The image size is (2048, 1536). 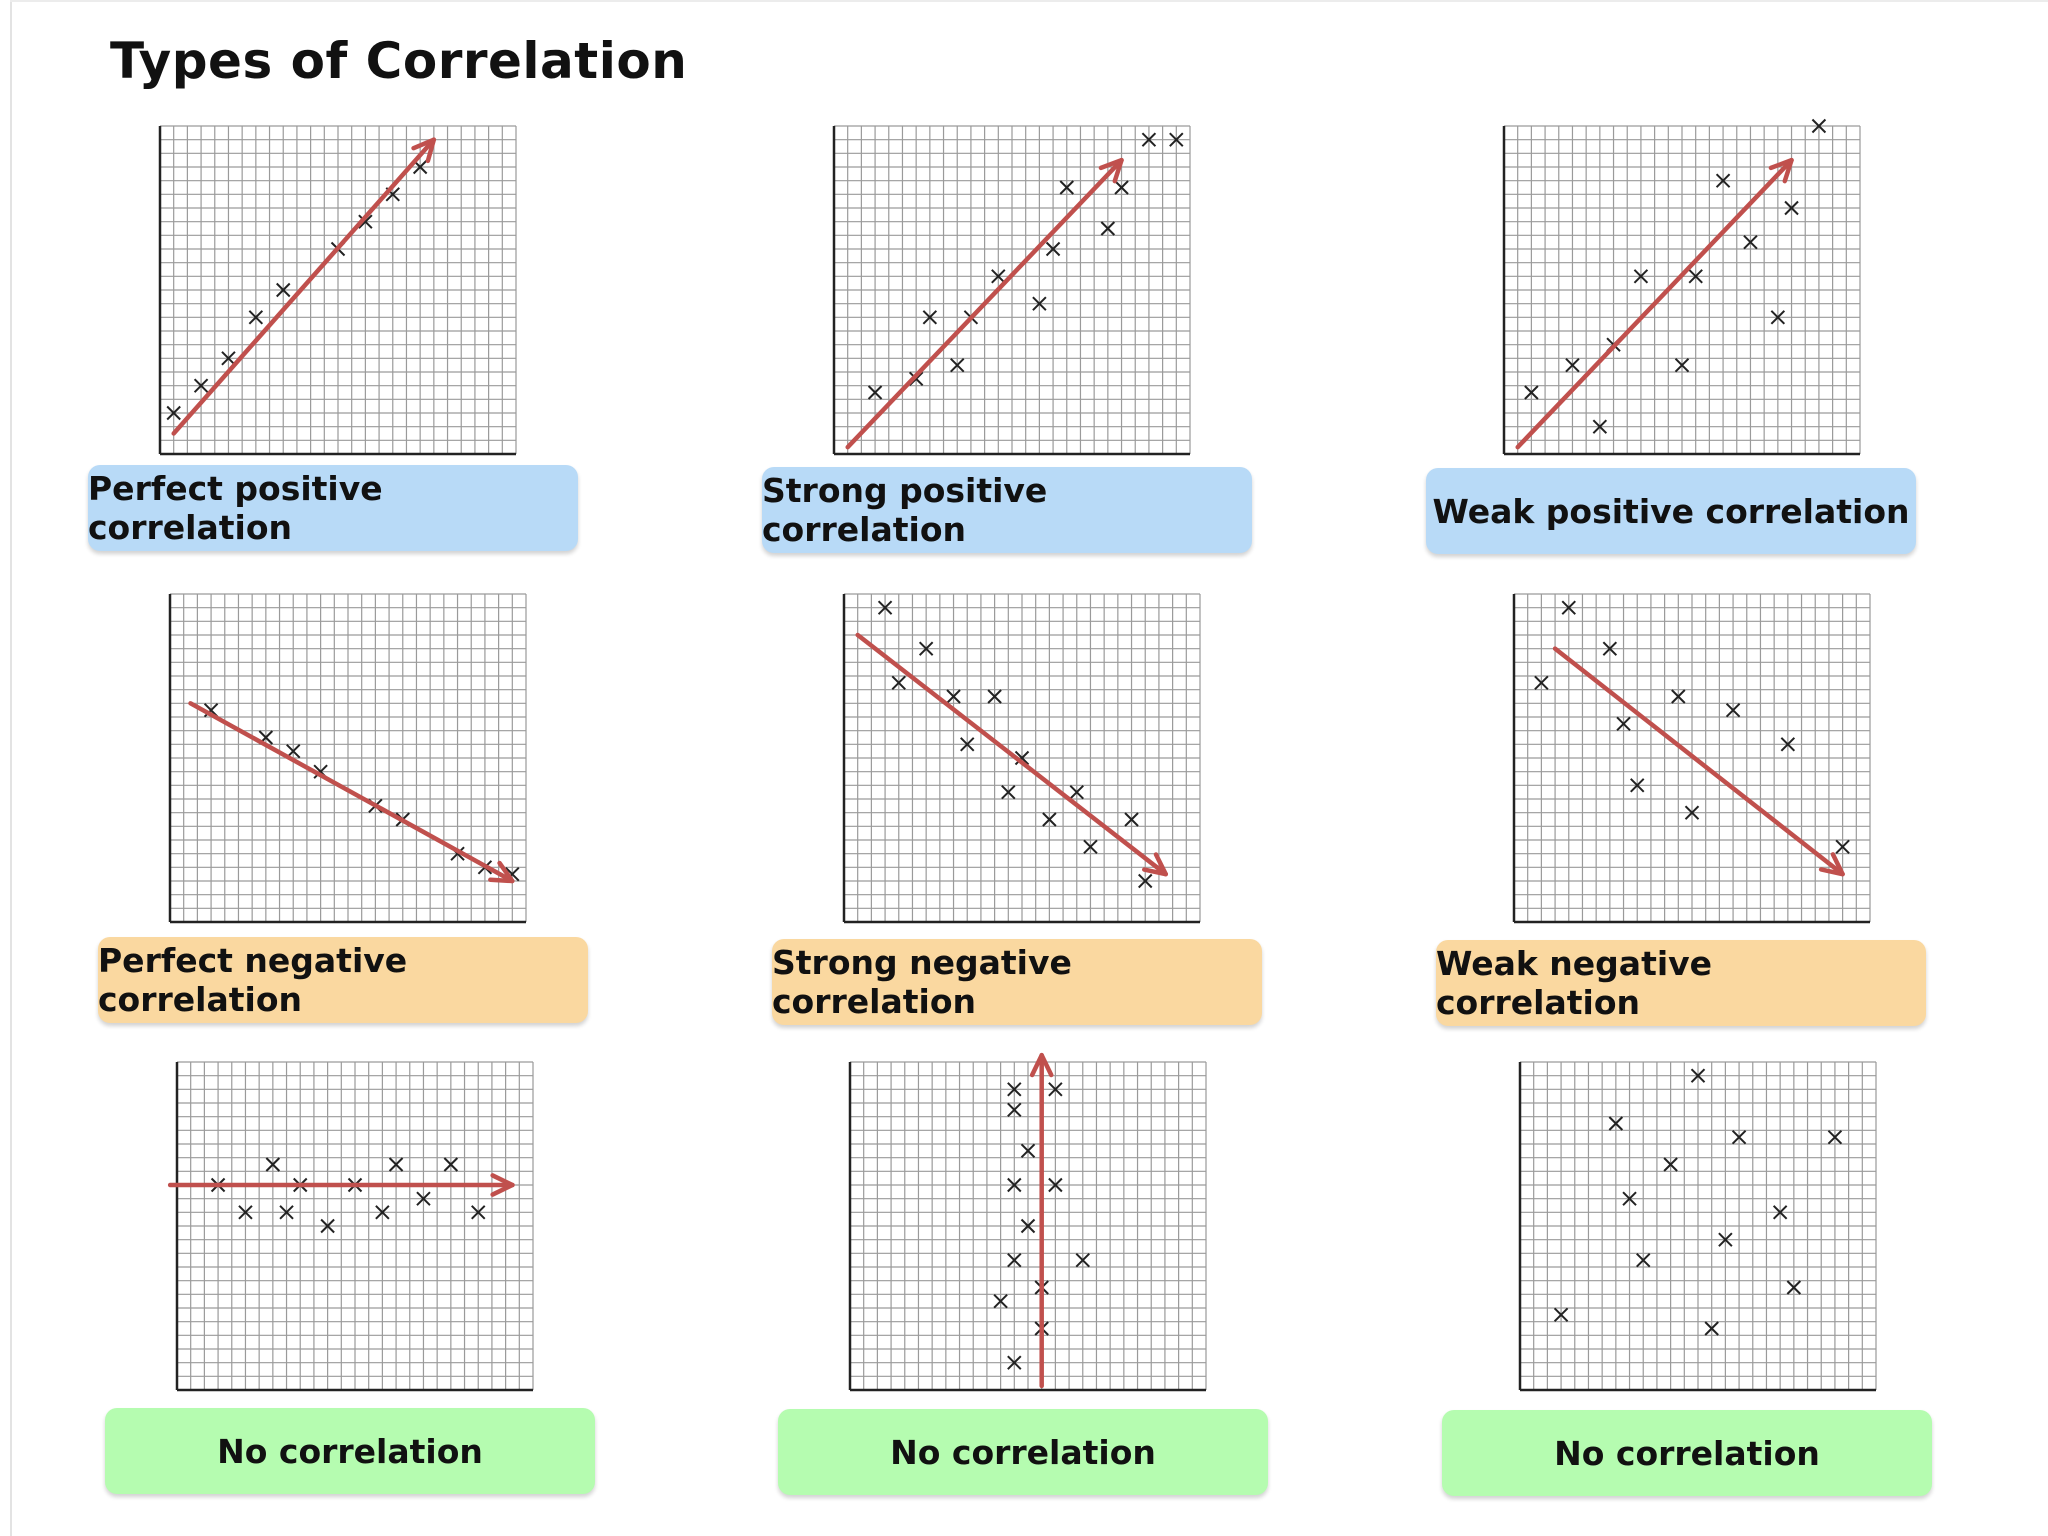 What do you see at coordinates (1671, 511) in the screenshot?
I see `caption-label: Weak positive correlation` at bounding box center [1671, 511].